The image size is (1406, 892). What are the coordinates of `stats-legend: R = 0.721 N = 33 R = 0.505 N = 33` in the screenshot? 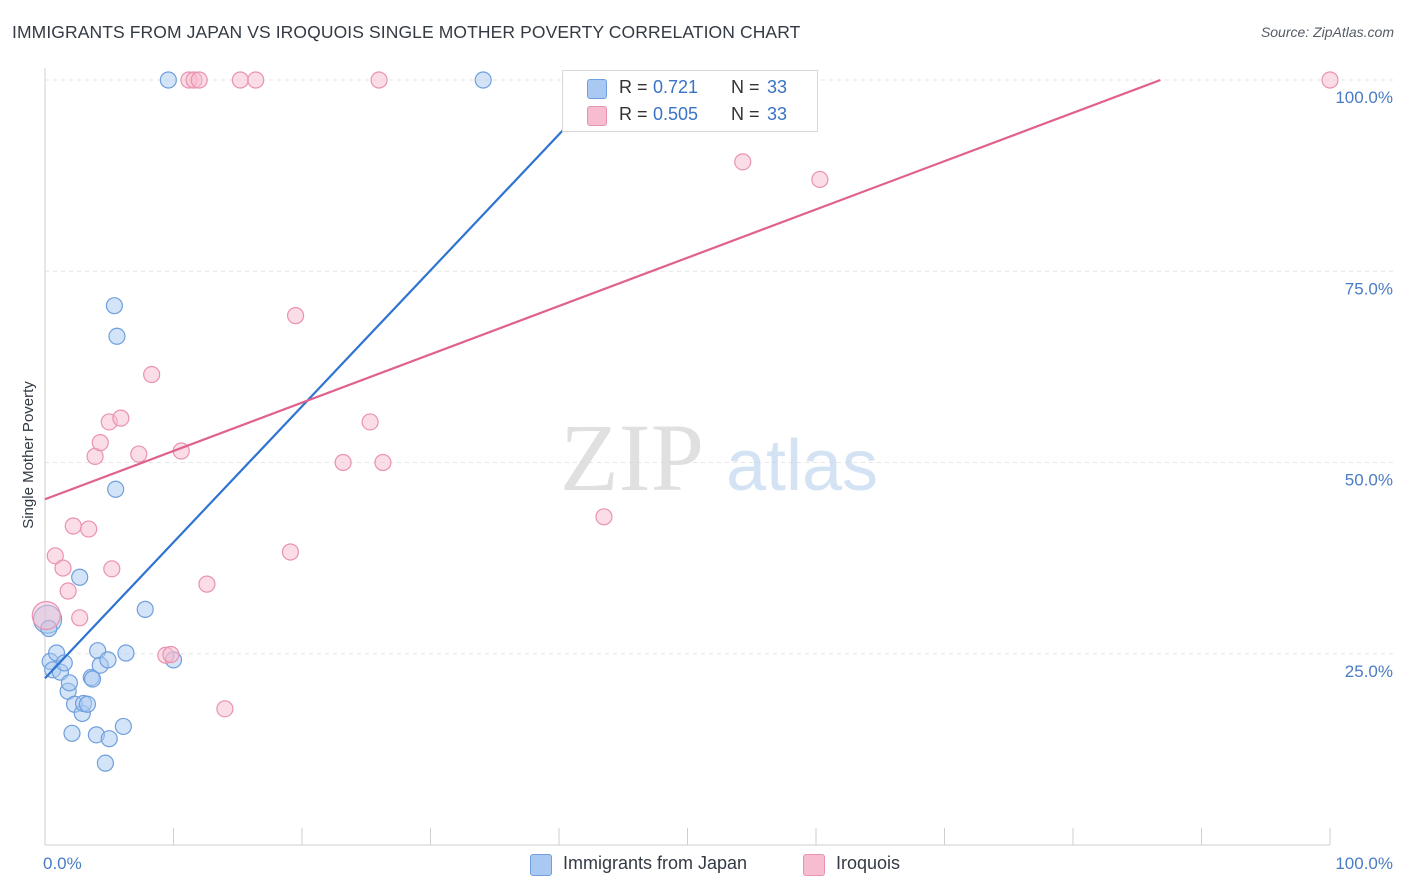 It's located at (690, 101).